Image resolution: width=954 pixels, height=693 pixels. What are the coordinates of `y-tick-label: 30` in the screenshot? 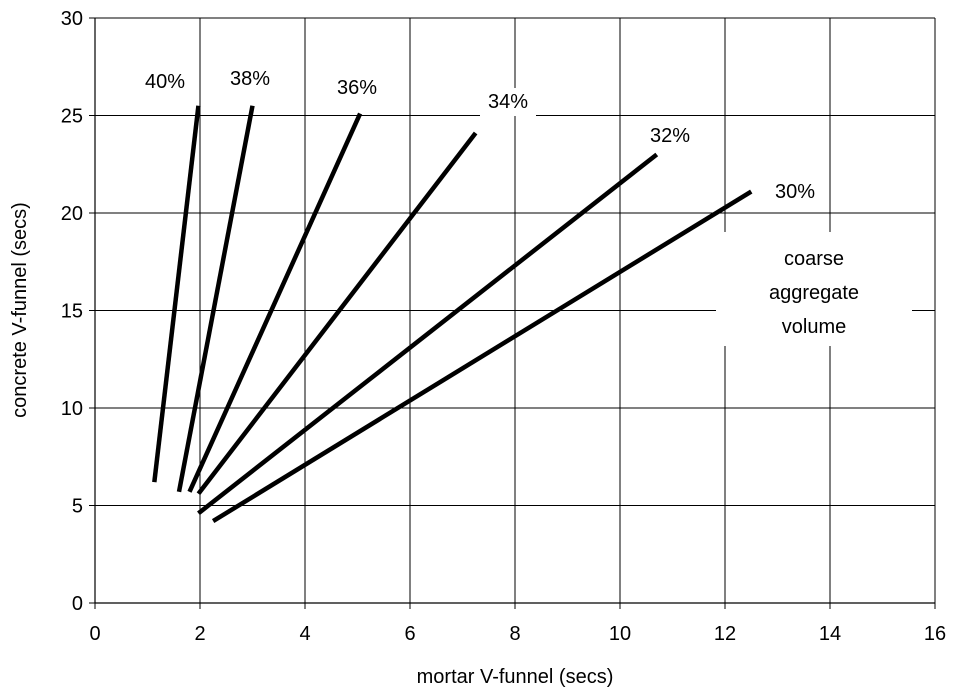 It's located at (72, 19).